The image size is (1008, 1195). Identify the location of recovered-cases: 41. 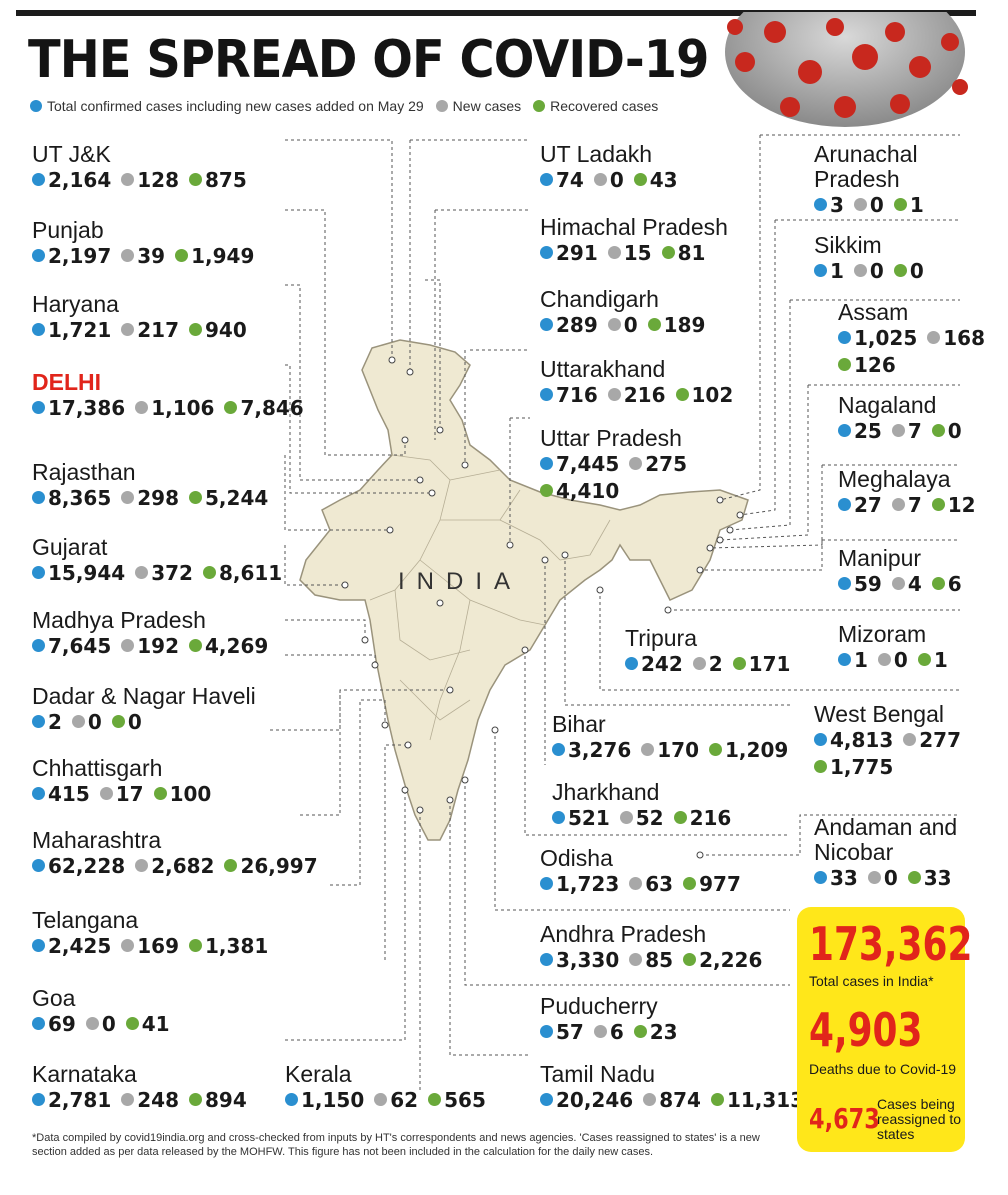
(155, 1024).